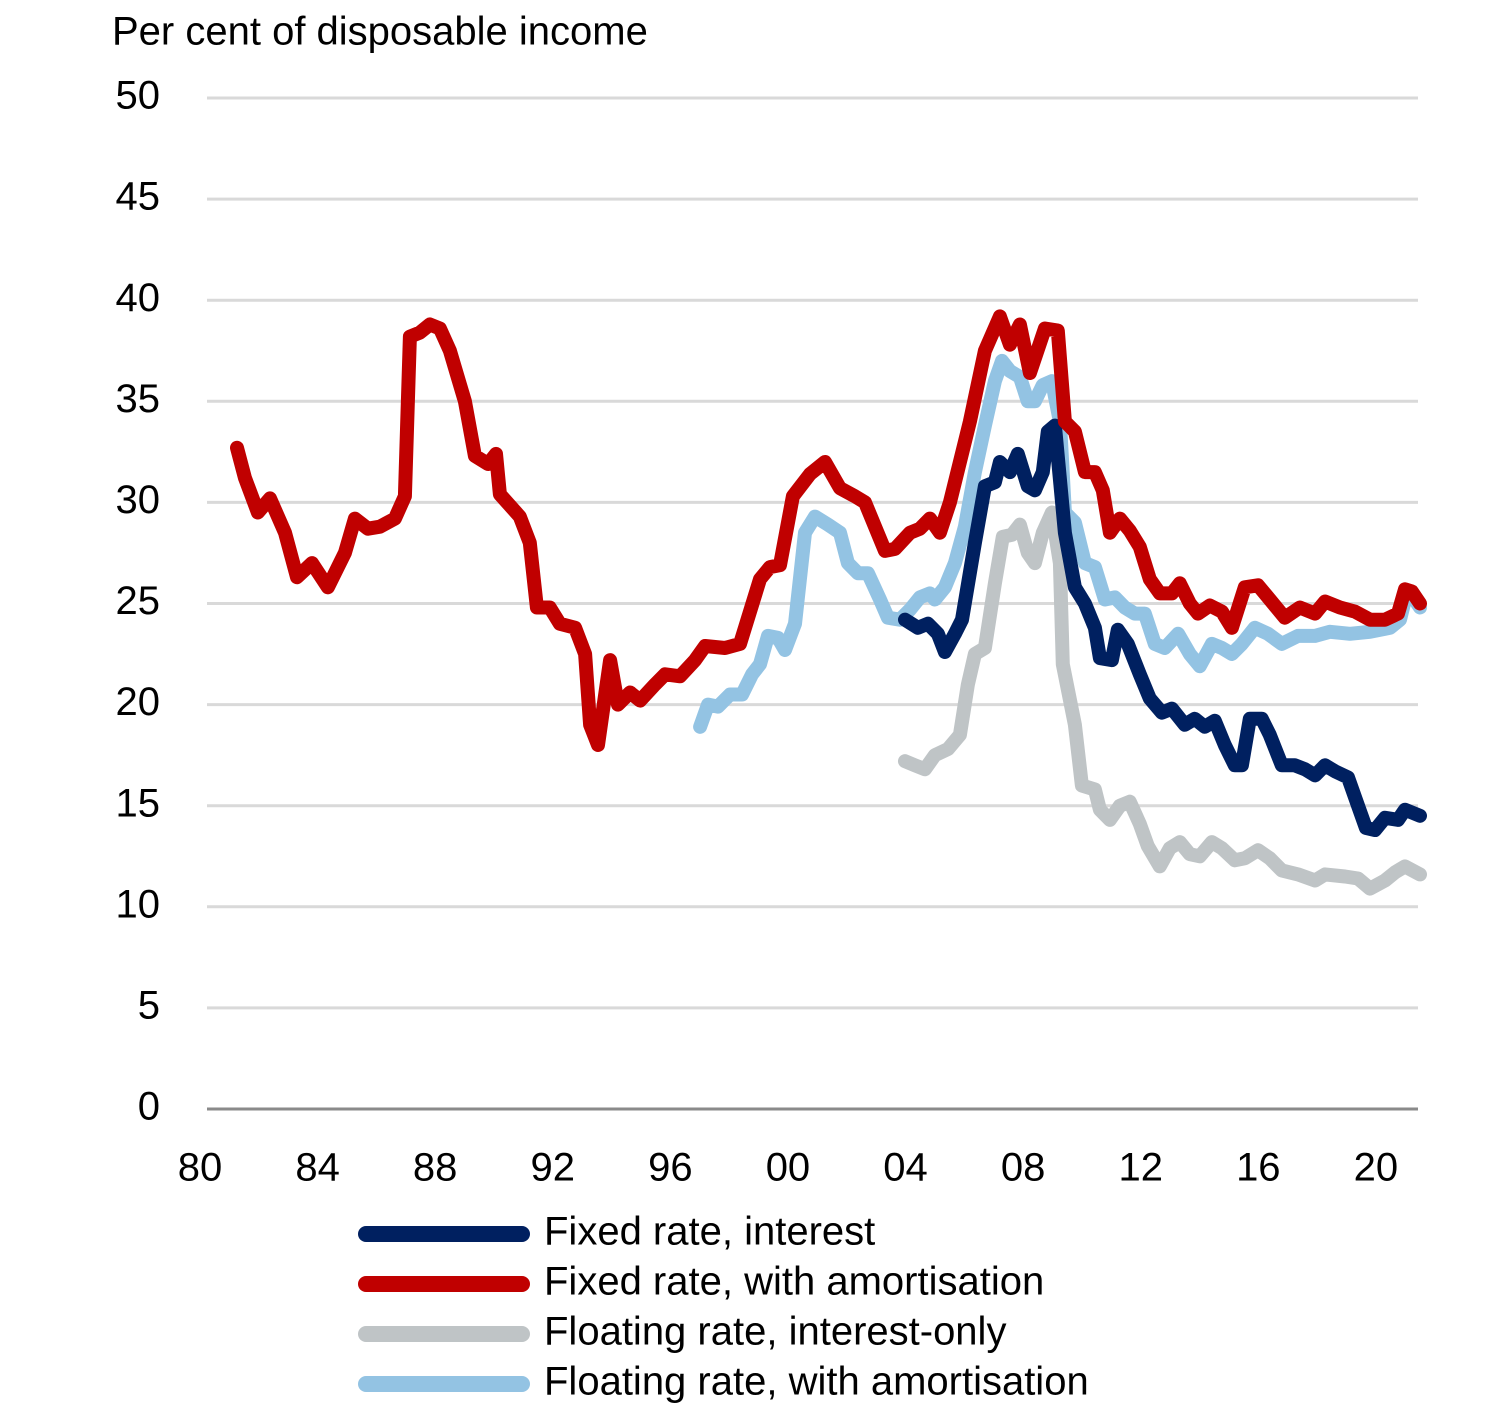 The width and height of the screenshot is (1493, 1418). I want to click on x-tick-label: 16, so click(1258, 1168).